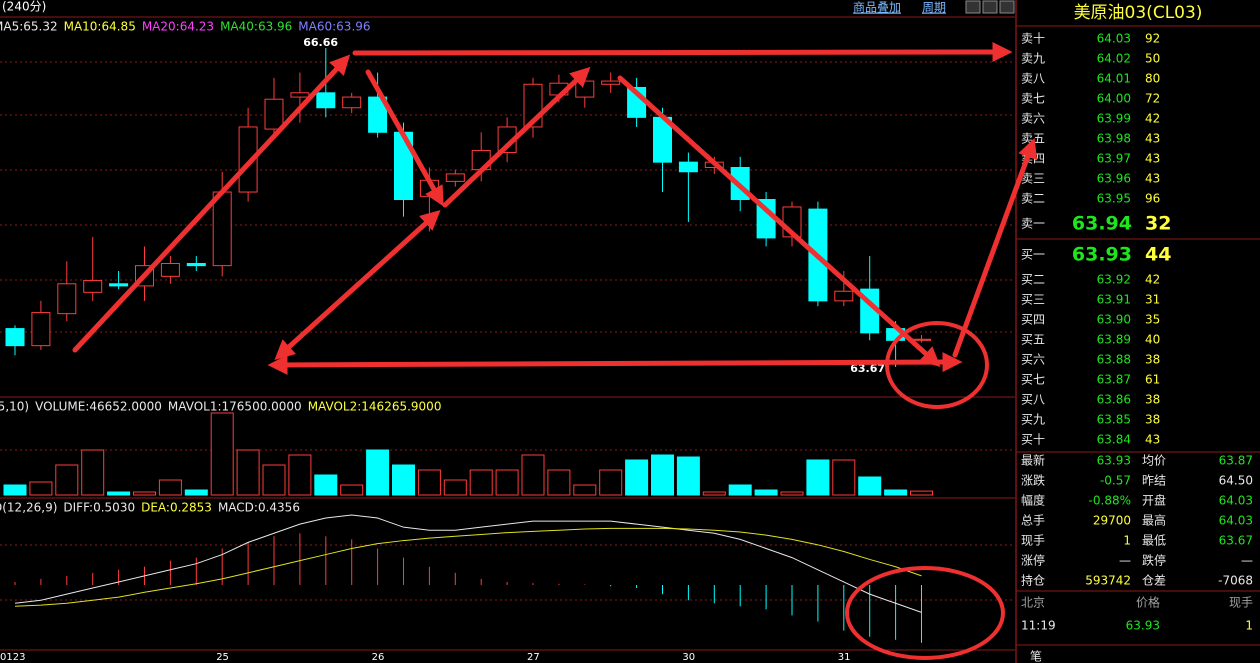  I want to click on tick-price: 63.93, so click(1143, 626).